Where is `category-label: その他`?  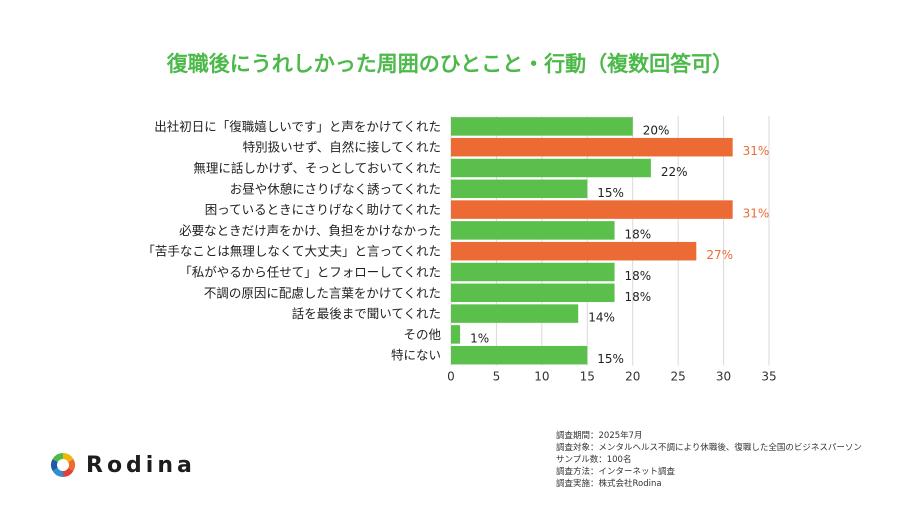 category-label: その他 is located at coordinates (422, 334).